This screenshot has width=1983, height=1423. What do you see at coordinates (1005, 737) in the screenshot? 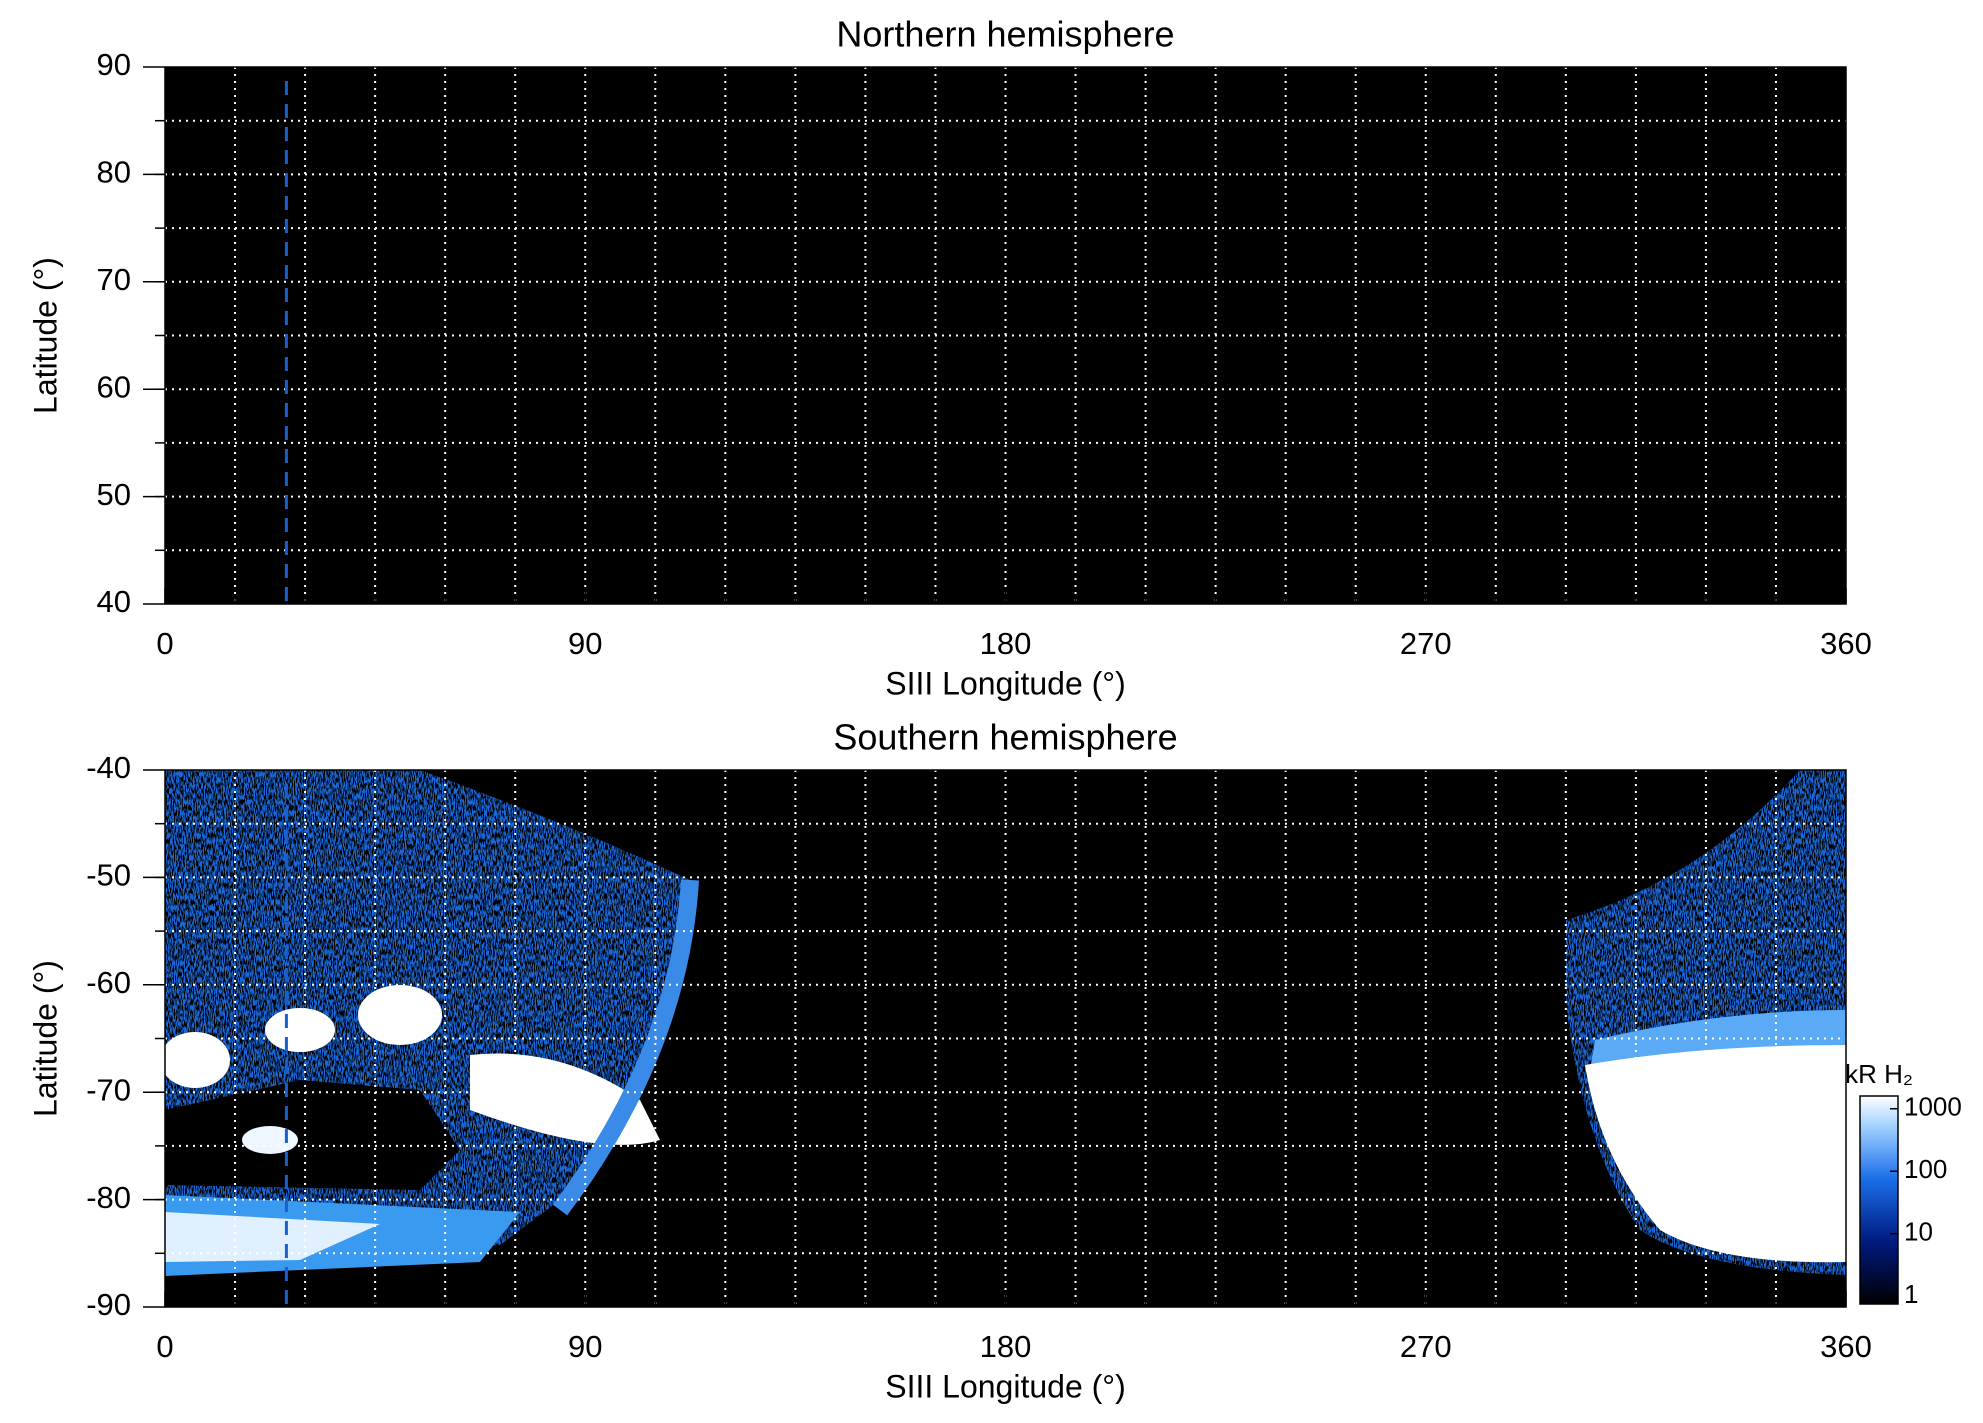
I see `chart-title: Southern hemisphere` at bounding box center [1005, 737].